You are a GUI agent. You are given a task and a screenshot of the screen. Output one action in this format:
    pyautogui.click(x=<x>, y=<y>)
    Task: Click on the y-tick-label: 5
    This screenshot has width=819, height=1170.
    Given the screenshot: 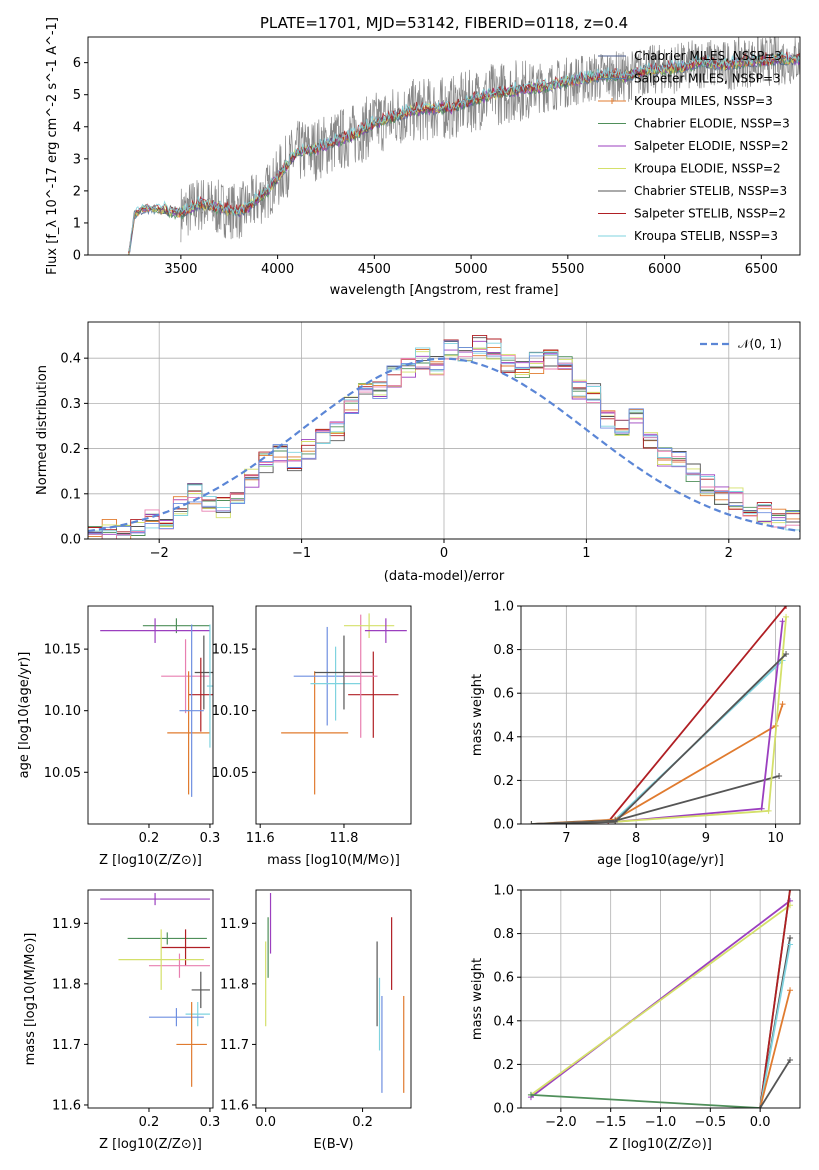 What is the action you would take?
    pyautogui.click(x=77, y=95)
    